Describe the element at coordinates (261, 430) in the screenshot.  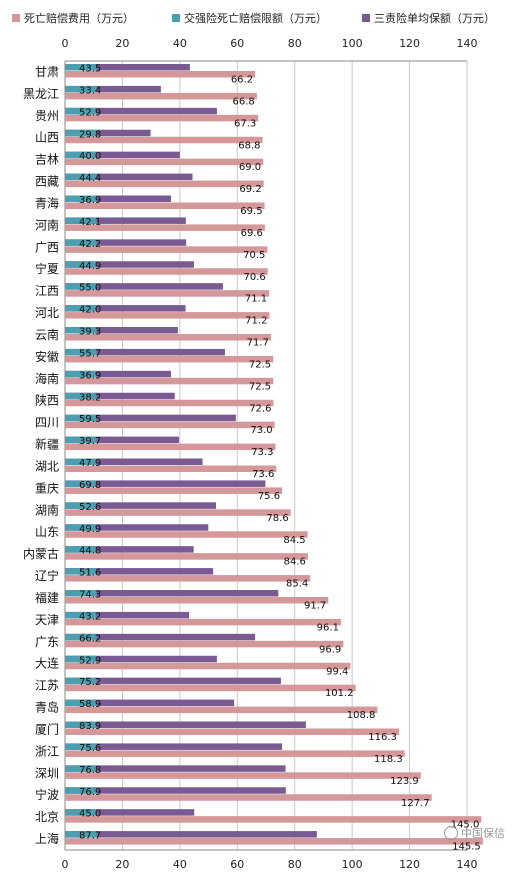
I see `data-label-death-compensation: 73.0` at that location.